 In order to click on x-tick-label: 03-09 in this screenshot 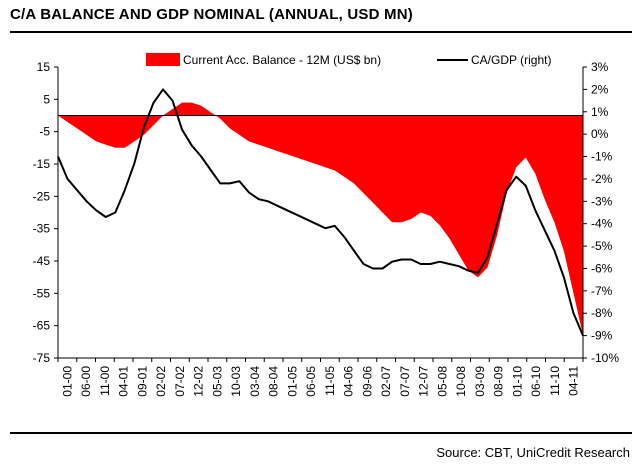, I will do `click(480, 381)`.